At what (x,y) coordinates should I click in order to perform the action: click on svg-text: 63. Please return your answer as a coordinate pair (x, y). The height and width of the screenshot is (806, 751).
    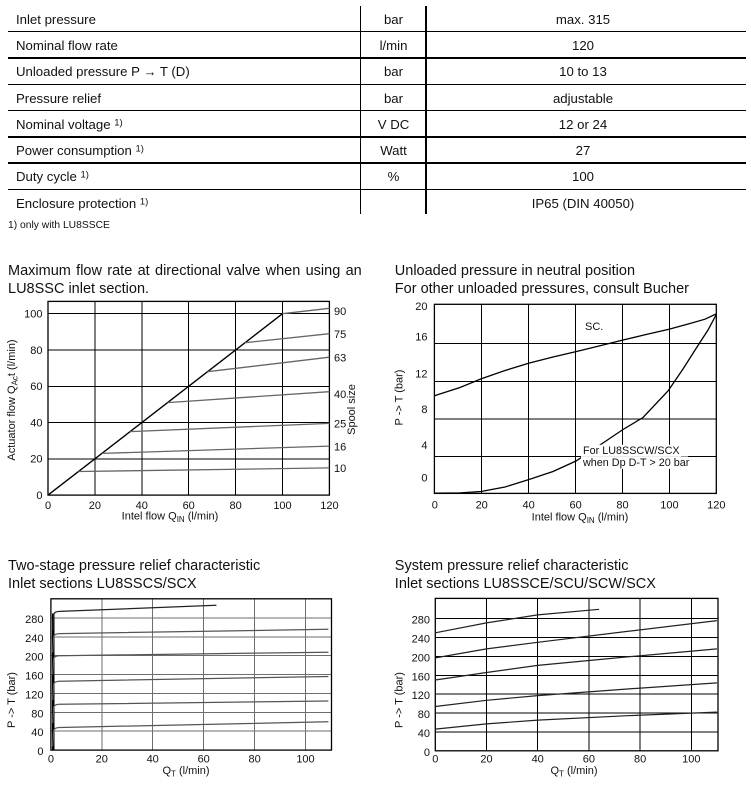
    Looking at the image, I should click on (340, 359).